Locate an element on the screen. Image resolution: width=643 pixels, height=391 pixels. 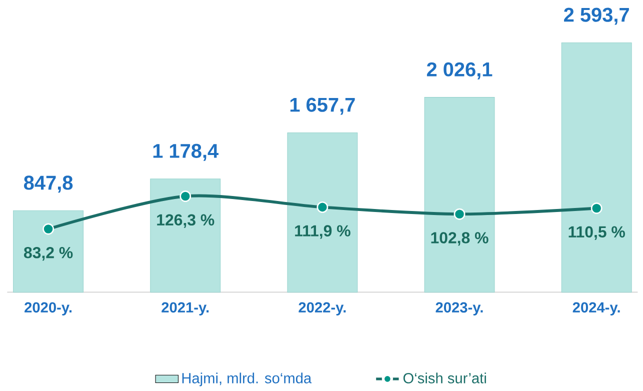
data-label: 83,2 % is located at coordinates (48, 254).